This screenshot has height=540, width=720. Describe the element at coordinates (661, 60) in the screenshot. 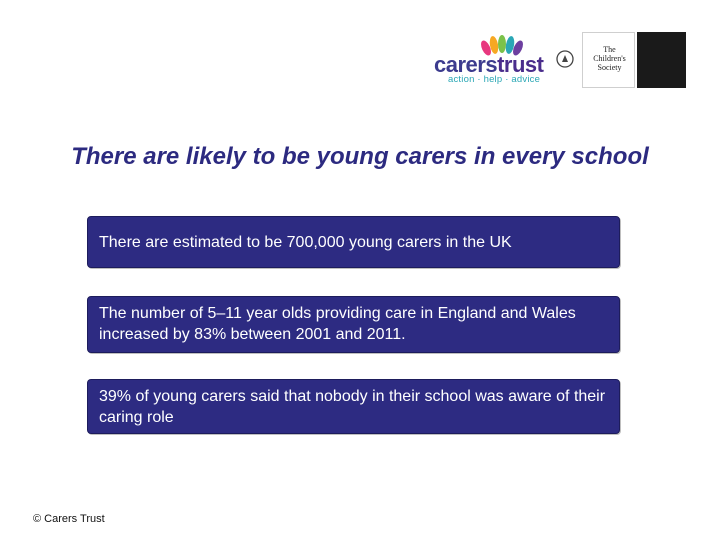

I see `logo-dark-panel` at that location.